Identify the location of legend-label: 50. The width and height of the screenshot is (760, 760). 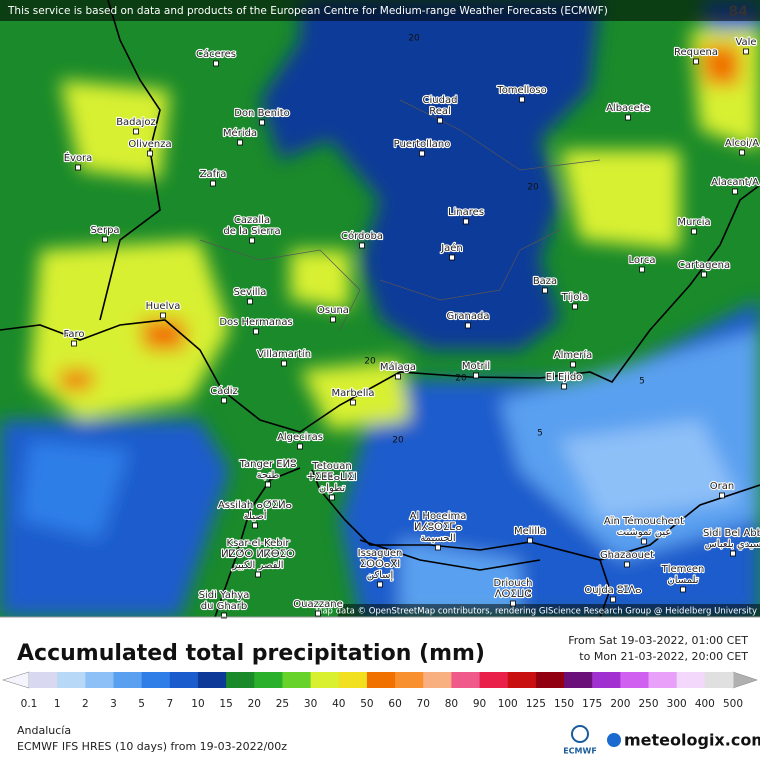
(366, 704).